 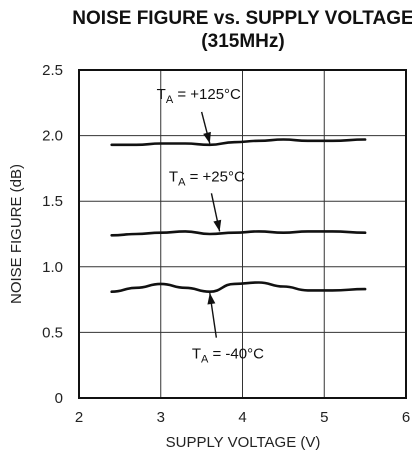 I want to click on chart-subtitle: (315MHz), so click(x=242, y=41).